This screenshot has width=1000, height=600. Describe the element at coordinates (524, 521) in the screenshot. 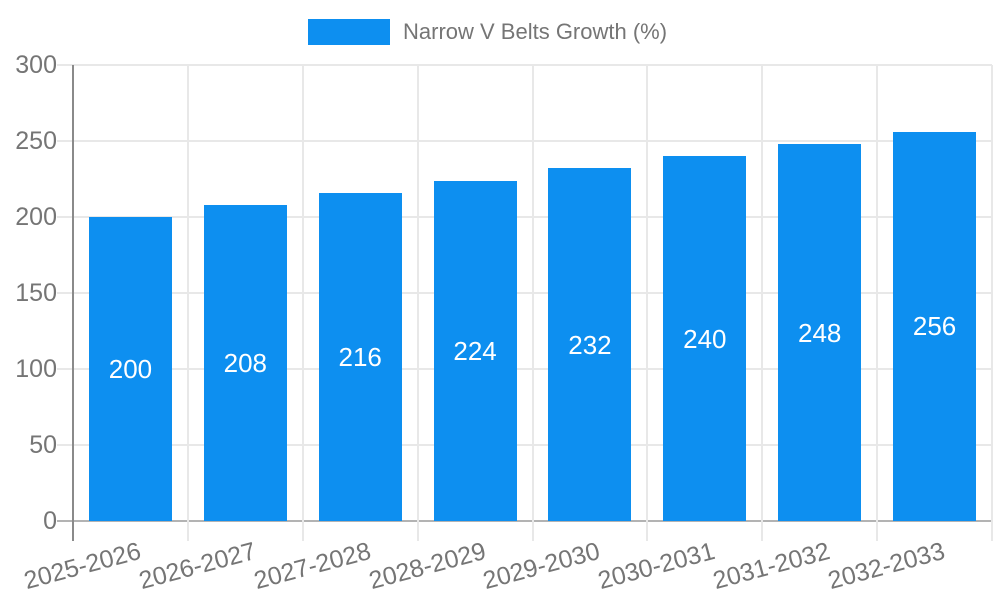

I see `x-axis-baseline` at that location.